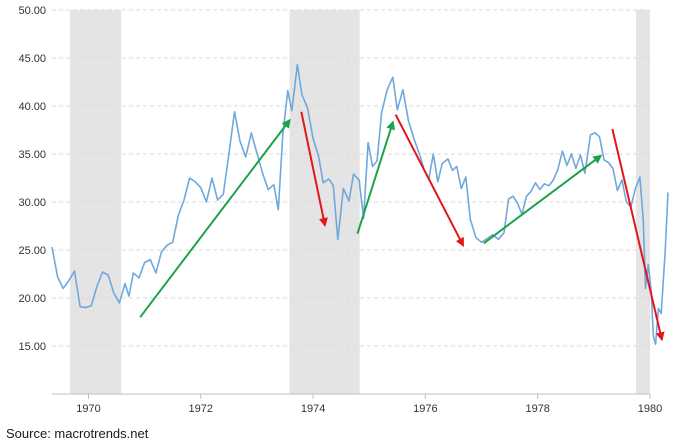 This screenshot has height=445, width=674. Describe the element at coordinates (313, 409) in the screenshot. I see `x-tick-label: 1974` at that location.